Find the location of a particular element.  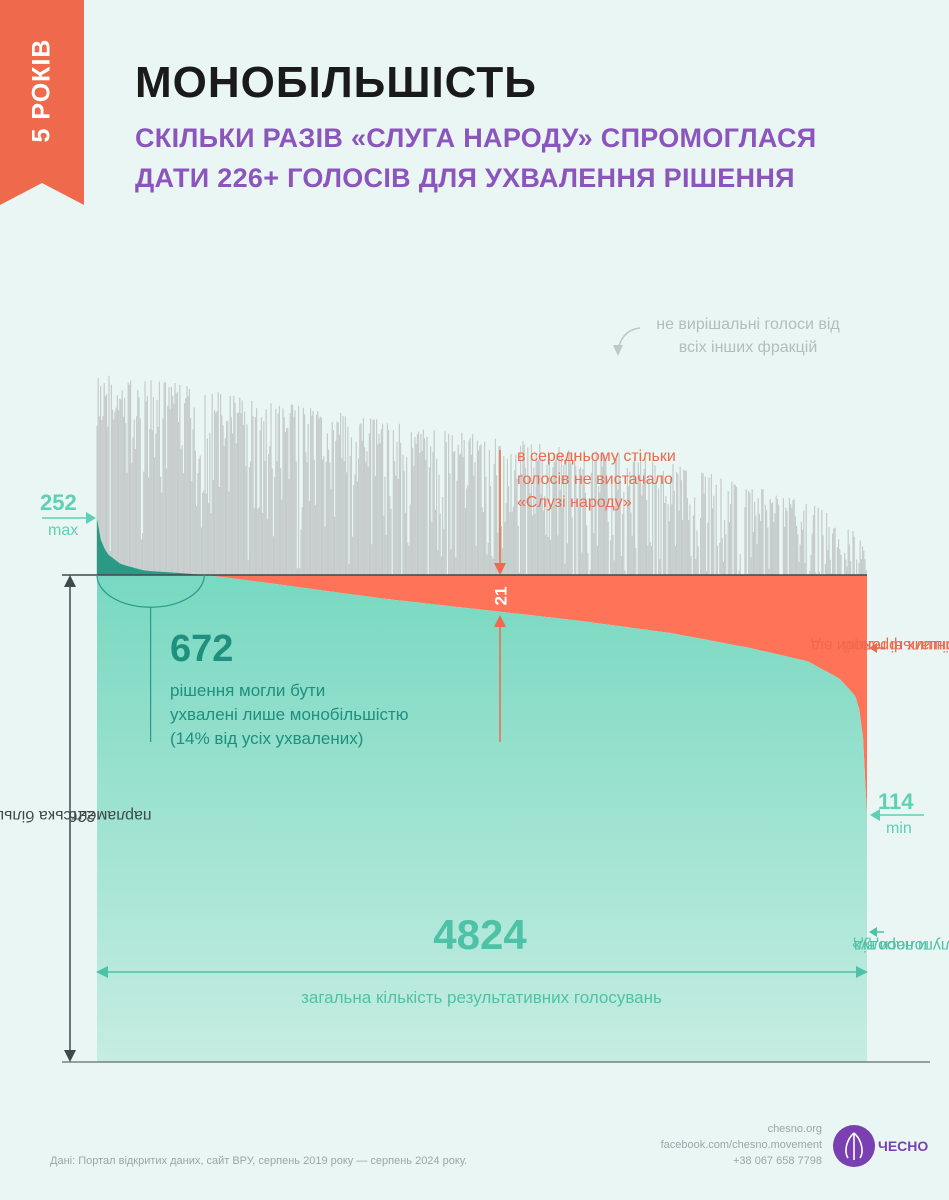

min-value: 114 is located at coordinates (896, 801).